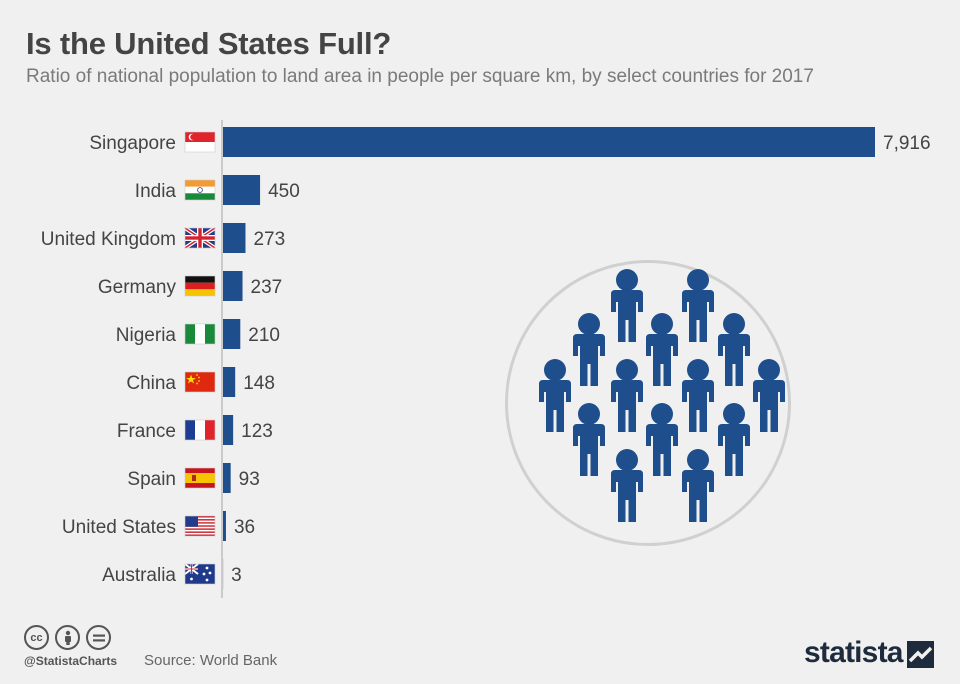 The image size is (960, 684). Describe the element at coordinates (267, 287) in the screenshot. I see `value-label: 237` at that location.